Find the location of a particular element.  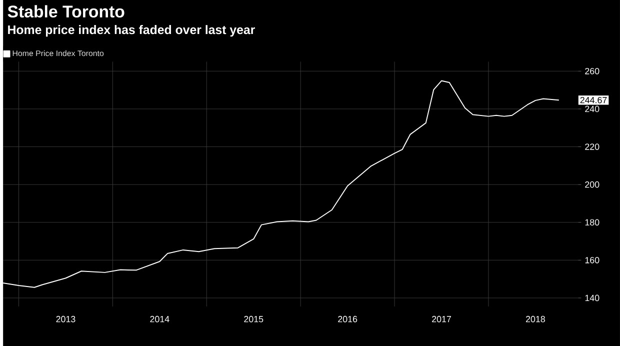

x-tick-label: 2017 is located at coordinates (441, 319).